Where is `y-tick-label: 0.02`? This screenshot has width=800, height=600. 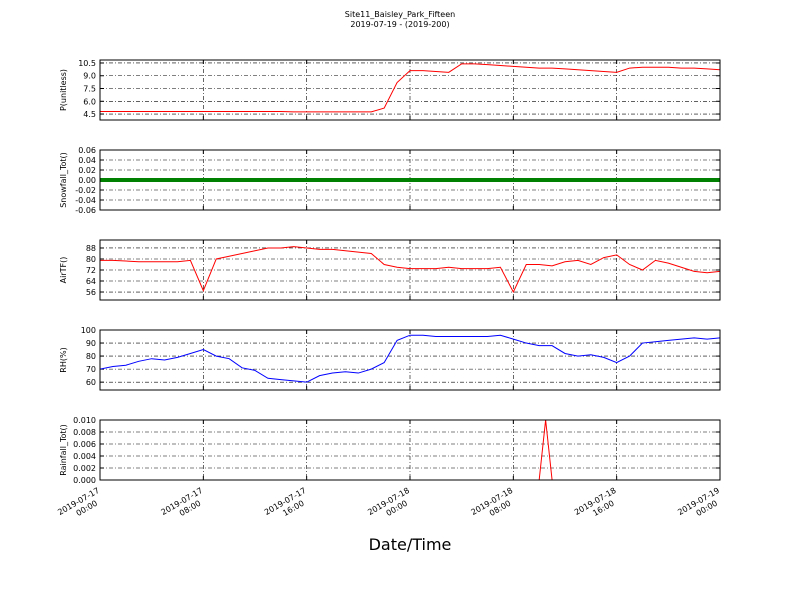 y-tick-label: 0.02 is located at coordinates (87, 170).